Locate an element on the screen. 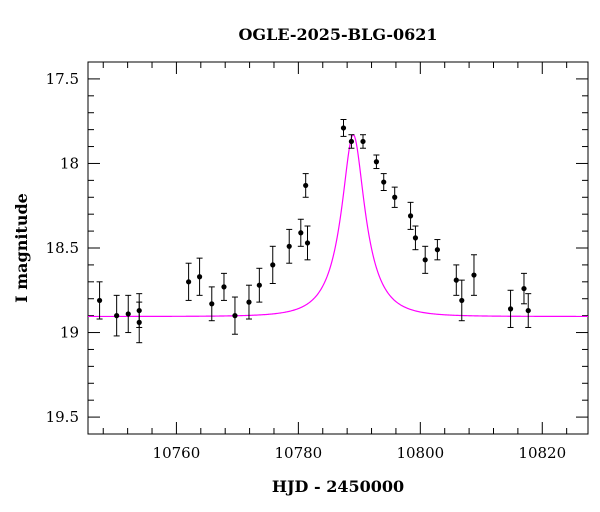  x-axis-label: HJD - 2450000 is located at coordinates (338, 486).